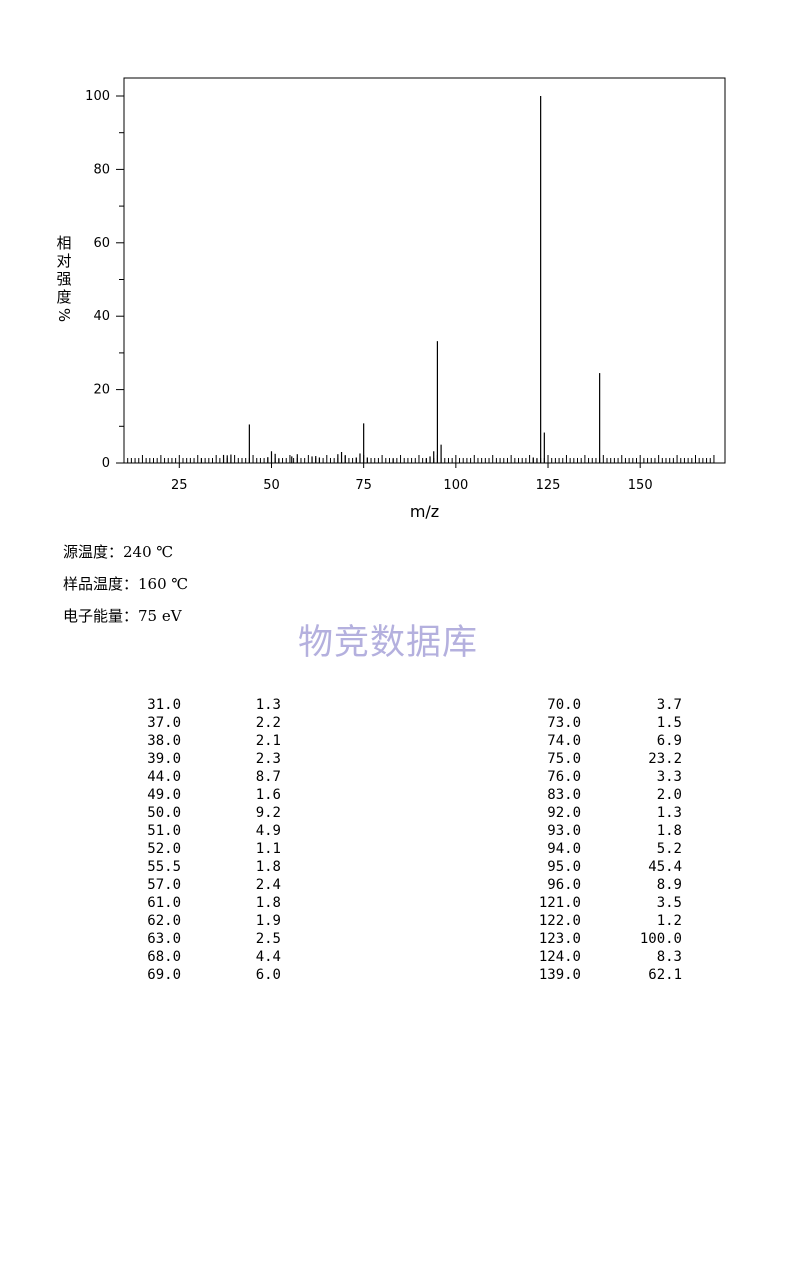  I want to click on peak-mz: 50.0, so click(164, 813).